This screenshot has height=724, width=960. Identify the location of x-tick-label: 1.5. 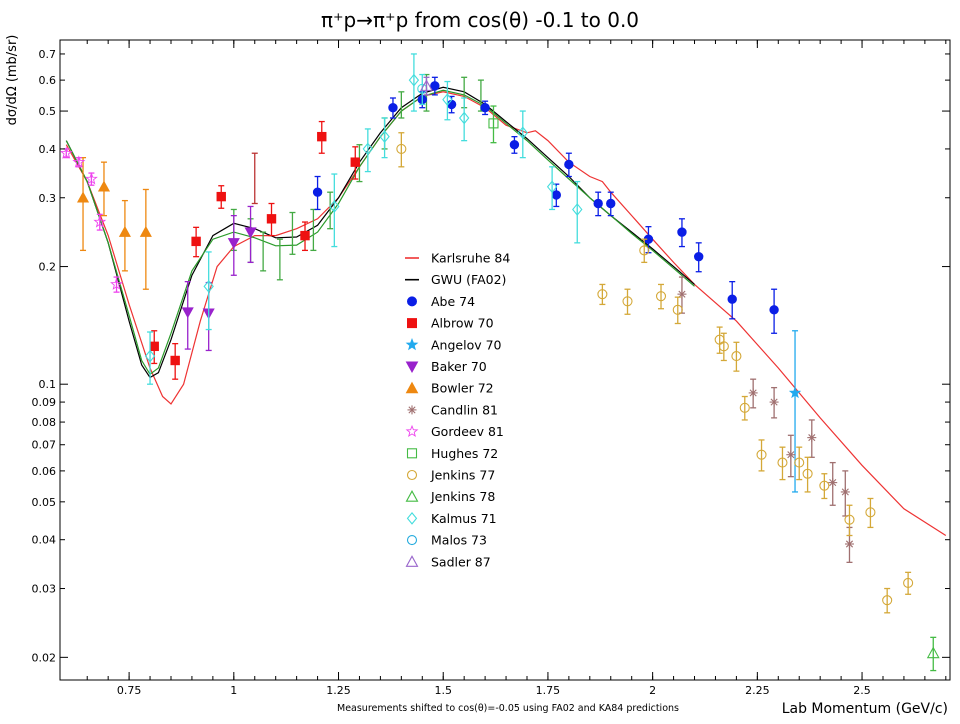
(443, 690).